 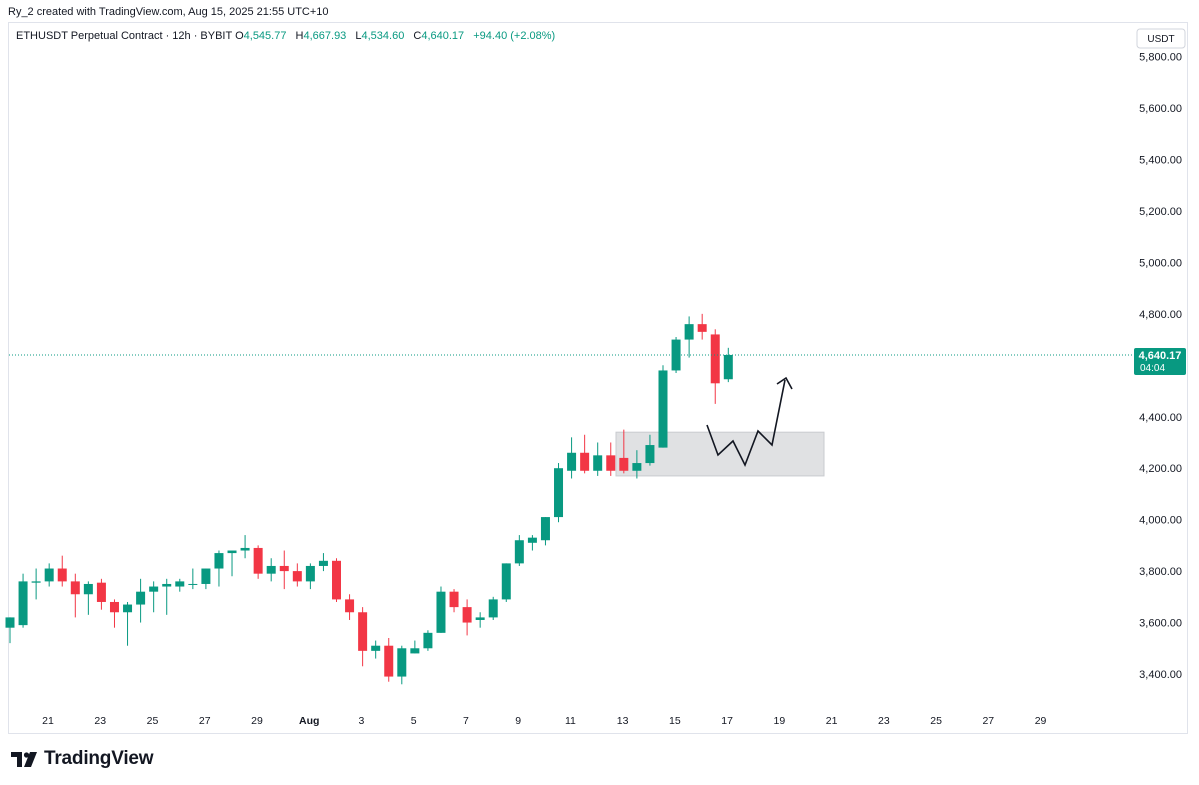 What do you see at coordinates (1160, 356) in the screenshot?
I see `last-price-label: 4,640.17` at bounding box center [1160, 356].